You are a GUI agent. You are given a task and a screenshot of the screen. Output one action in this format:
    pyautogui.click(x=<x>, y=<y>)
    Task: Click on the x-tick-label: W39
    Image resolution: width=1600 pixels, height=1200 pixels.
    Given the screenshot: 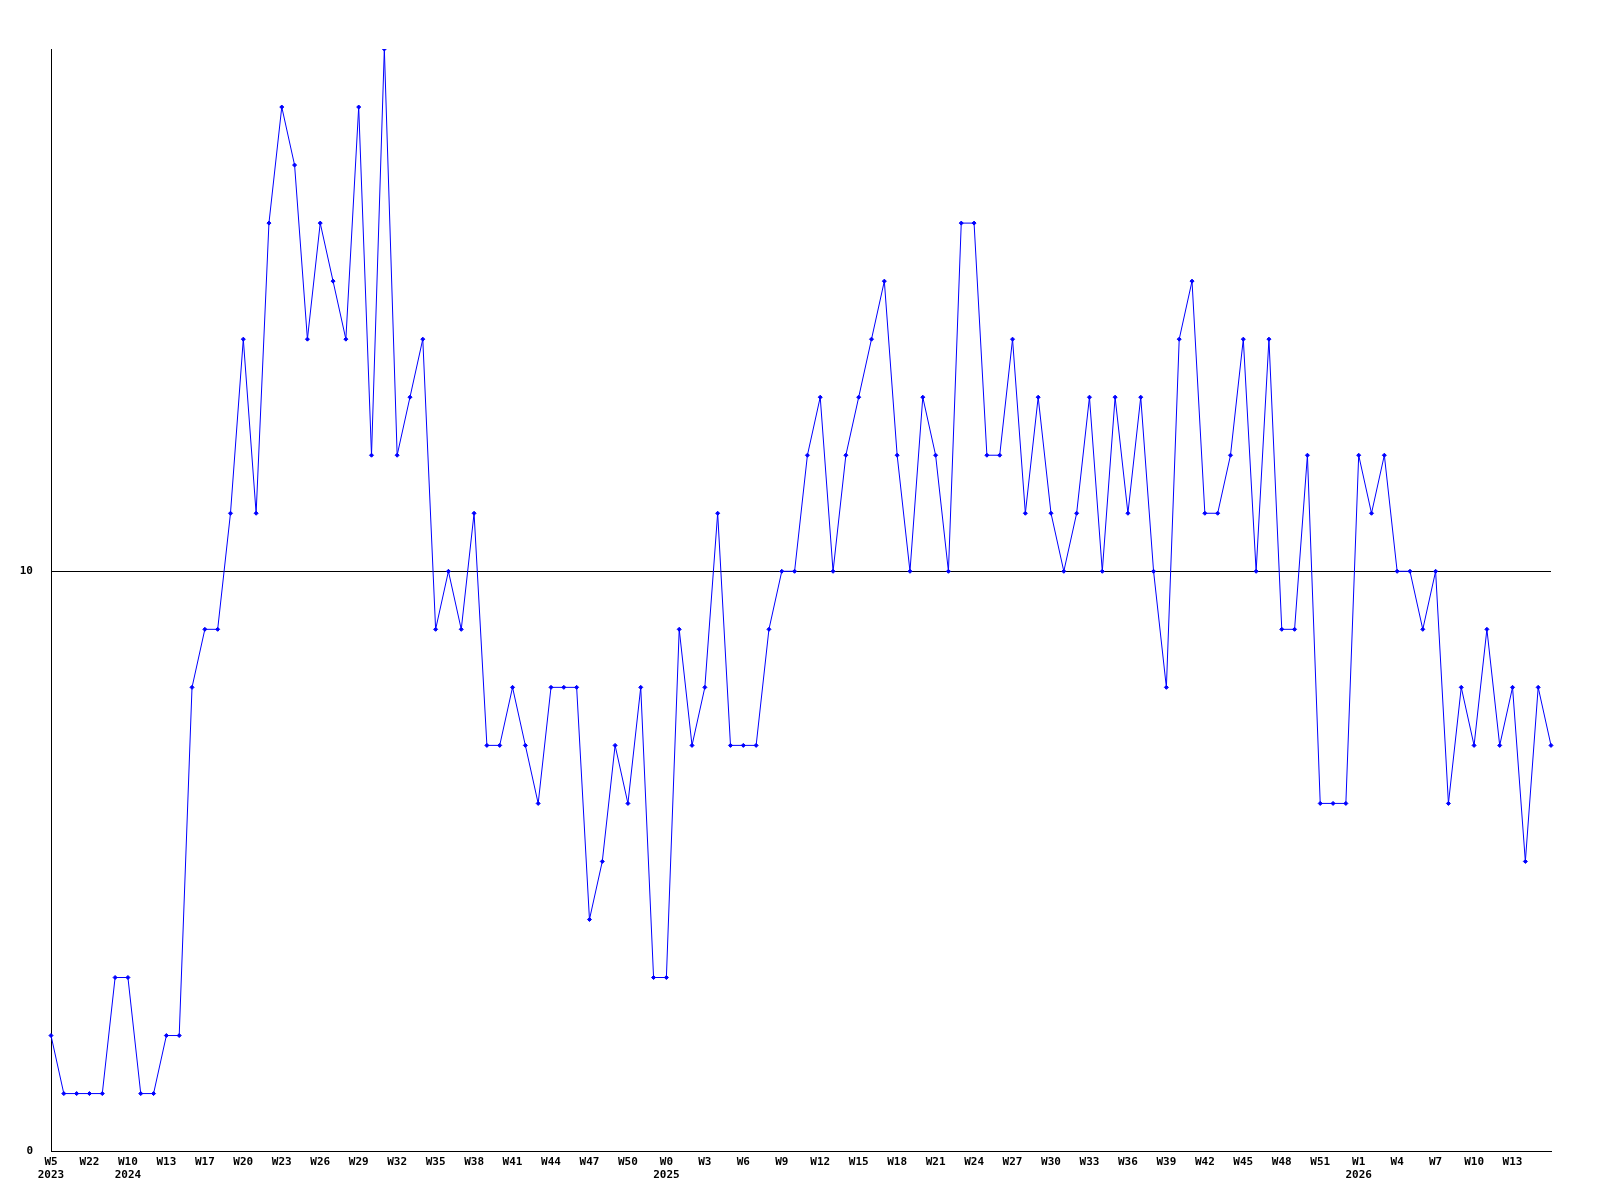 What is the action you would take?
    pyautogui.click(x=1166, y=1162)
    